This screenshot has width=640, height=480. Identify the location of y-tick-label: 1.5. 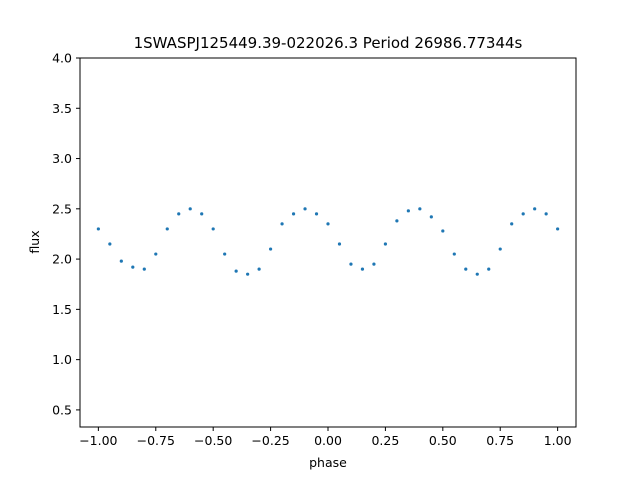
(62, 309).